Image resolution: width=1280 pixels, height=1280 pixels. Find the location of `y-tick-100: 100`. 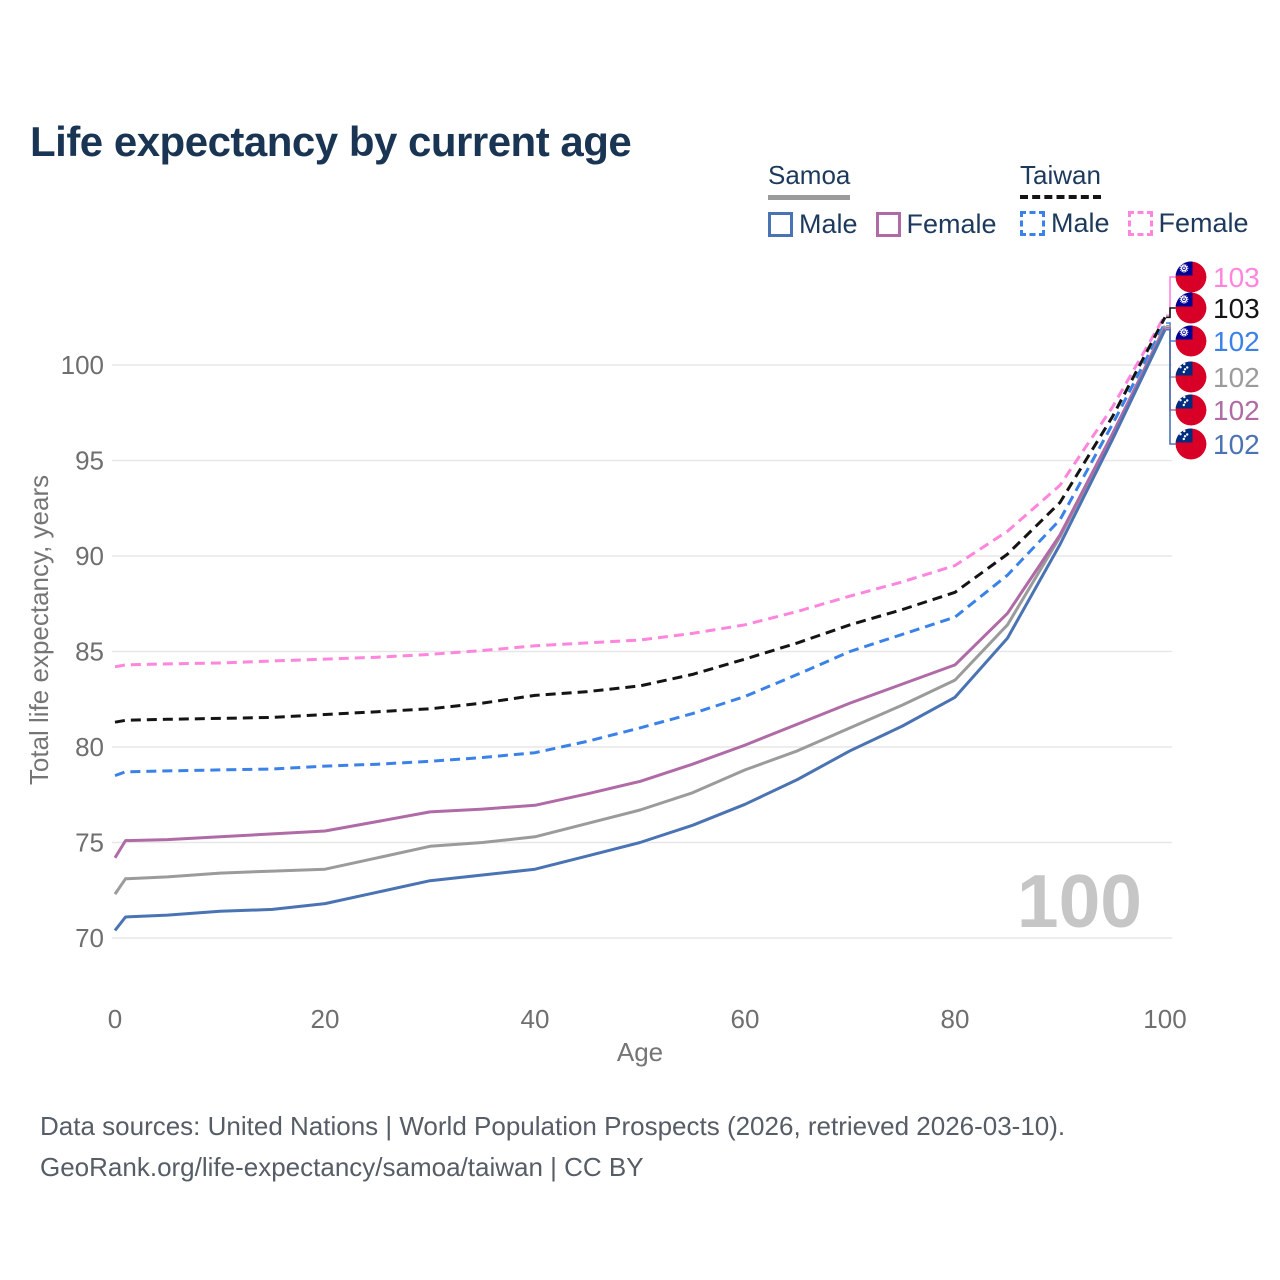

y-tick-100: 100 is located at coordinates (82, 365).